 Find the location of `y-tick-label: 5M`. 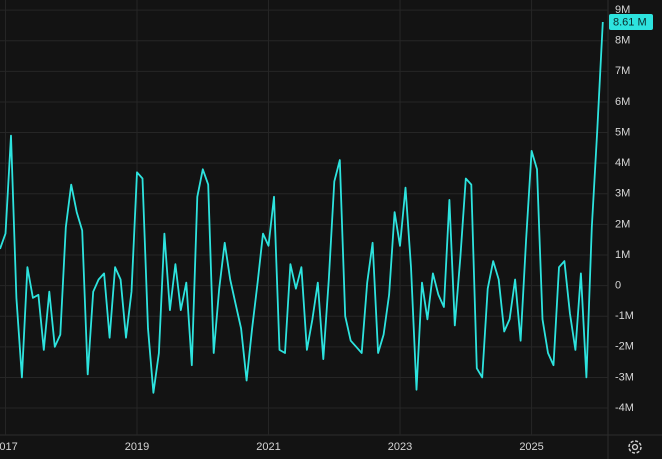

y-tick-label: 5M is located at coordinates (622, 132).